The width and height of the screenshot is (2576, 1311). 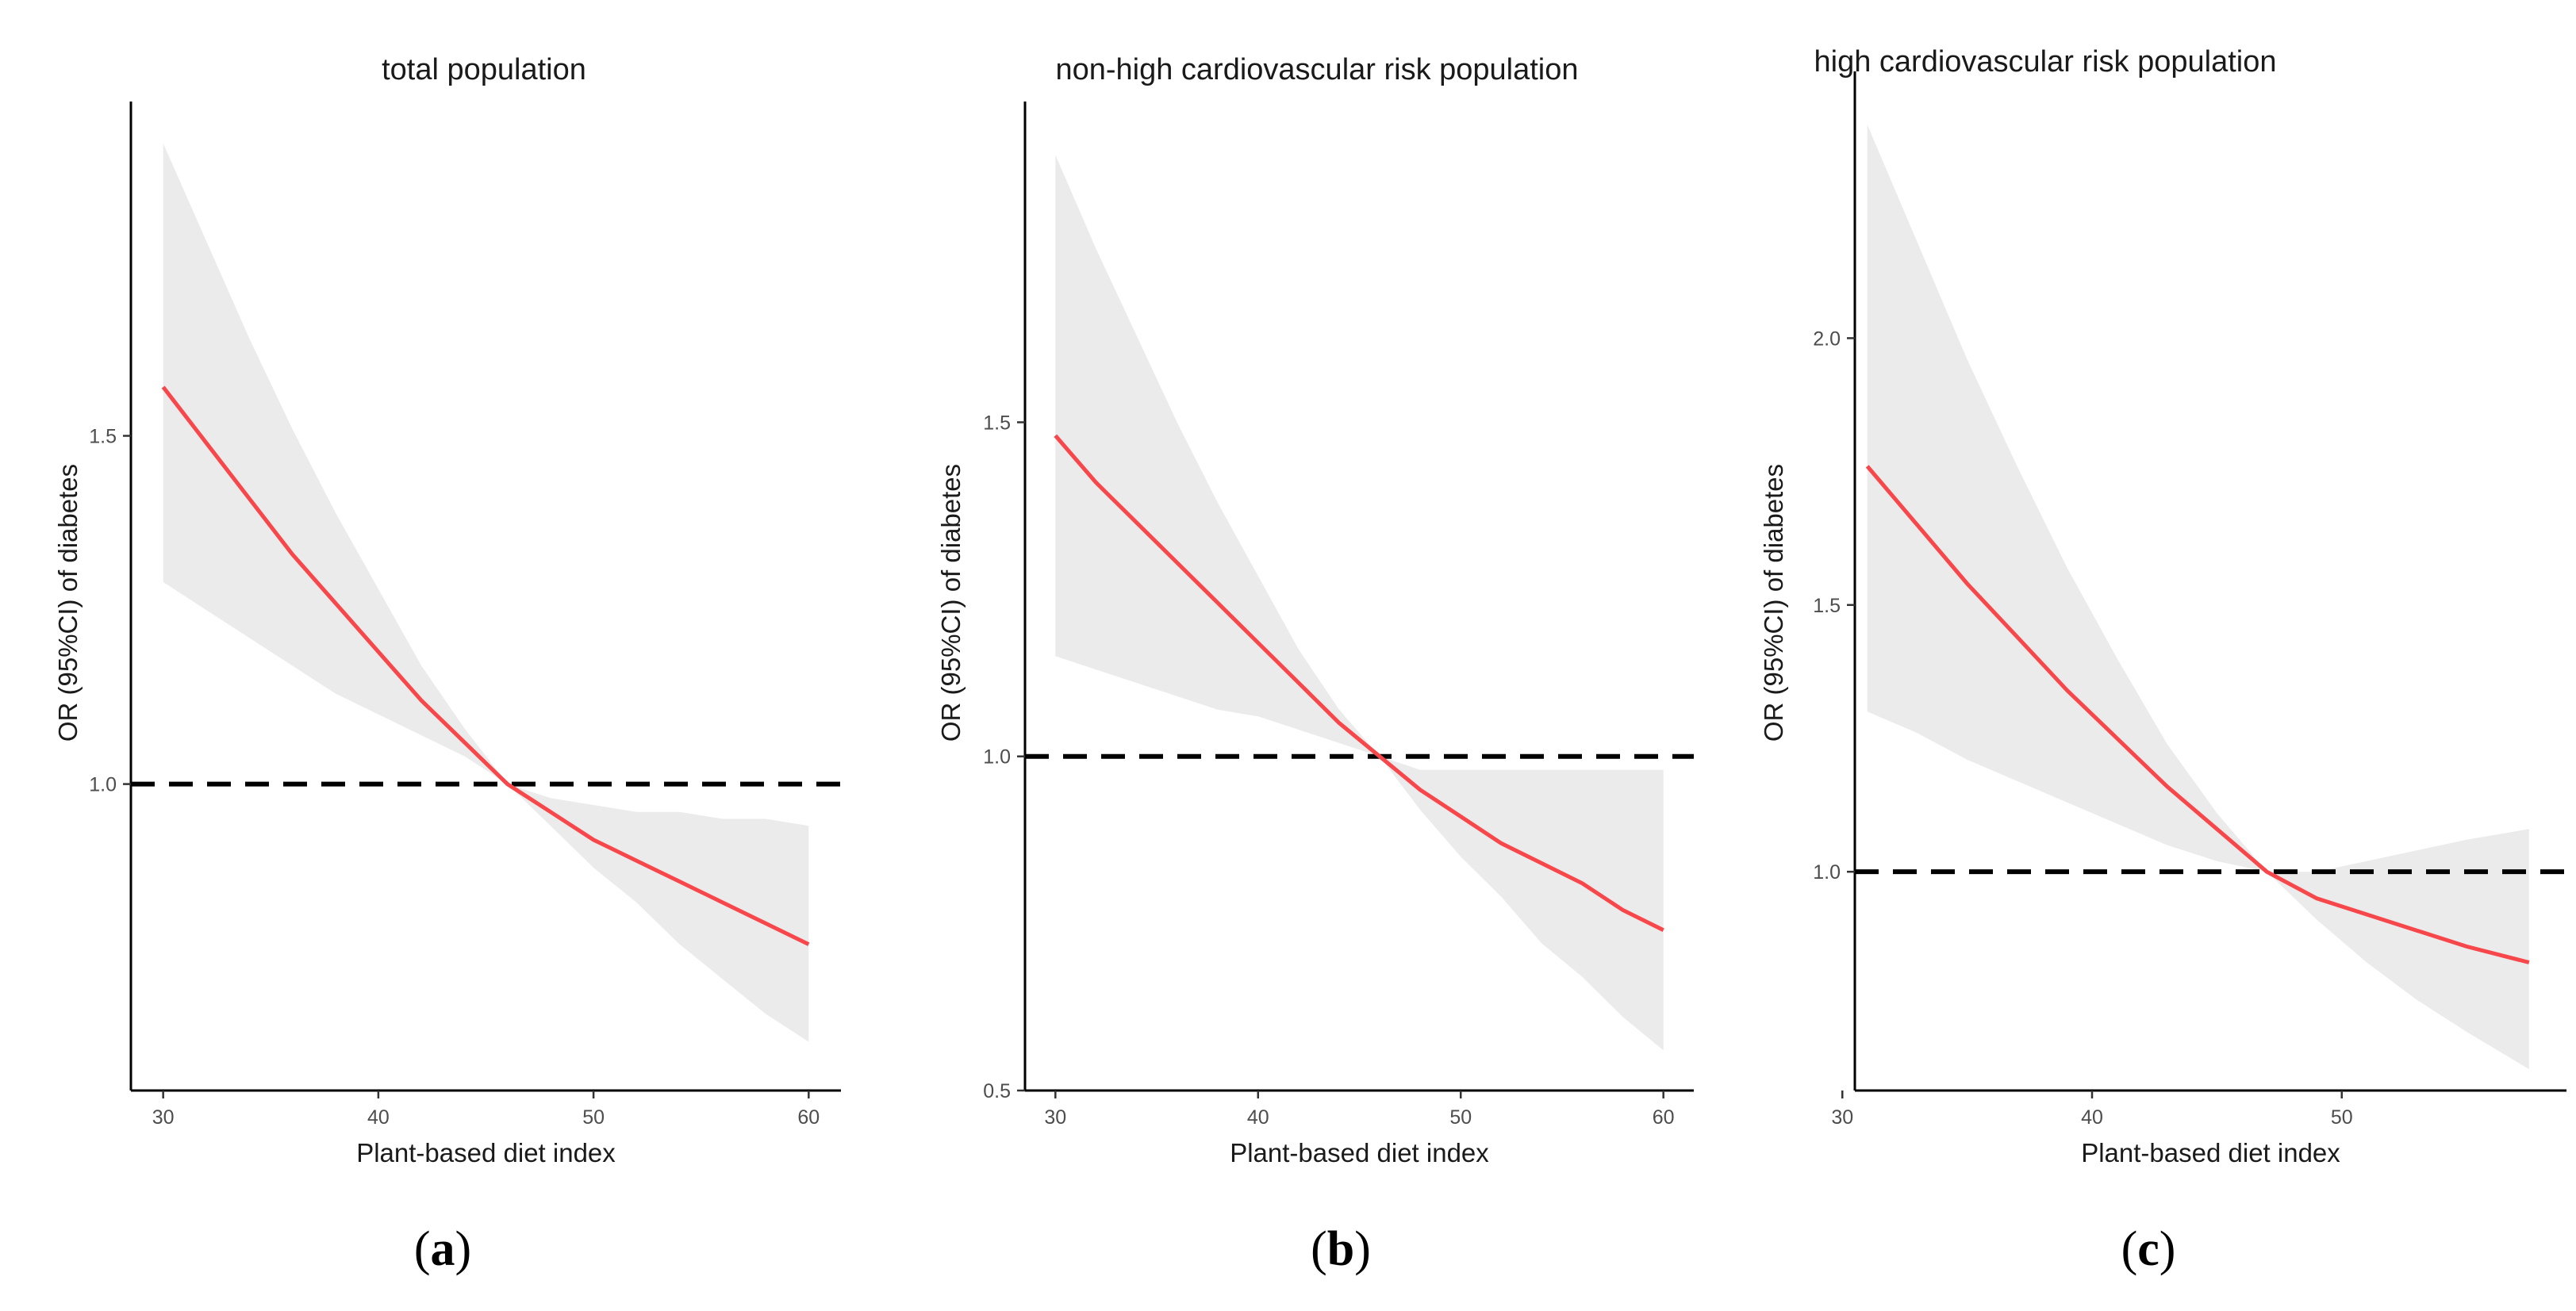 I want to click on chart-title: total population, so click(x=484, y=70).